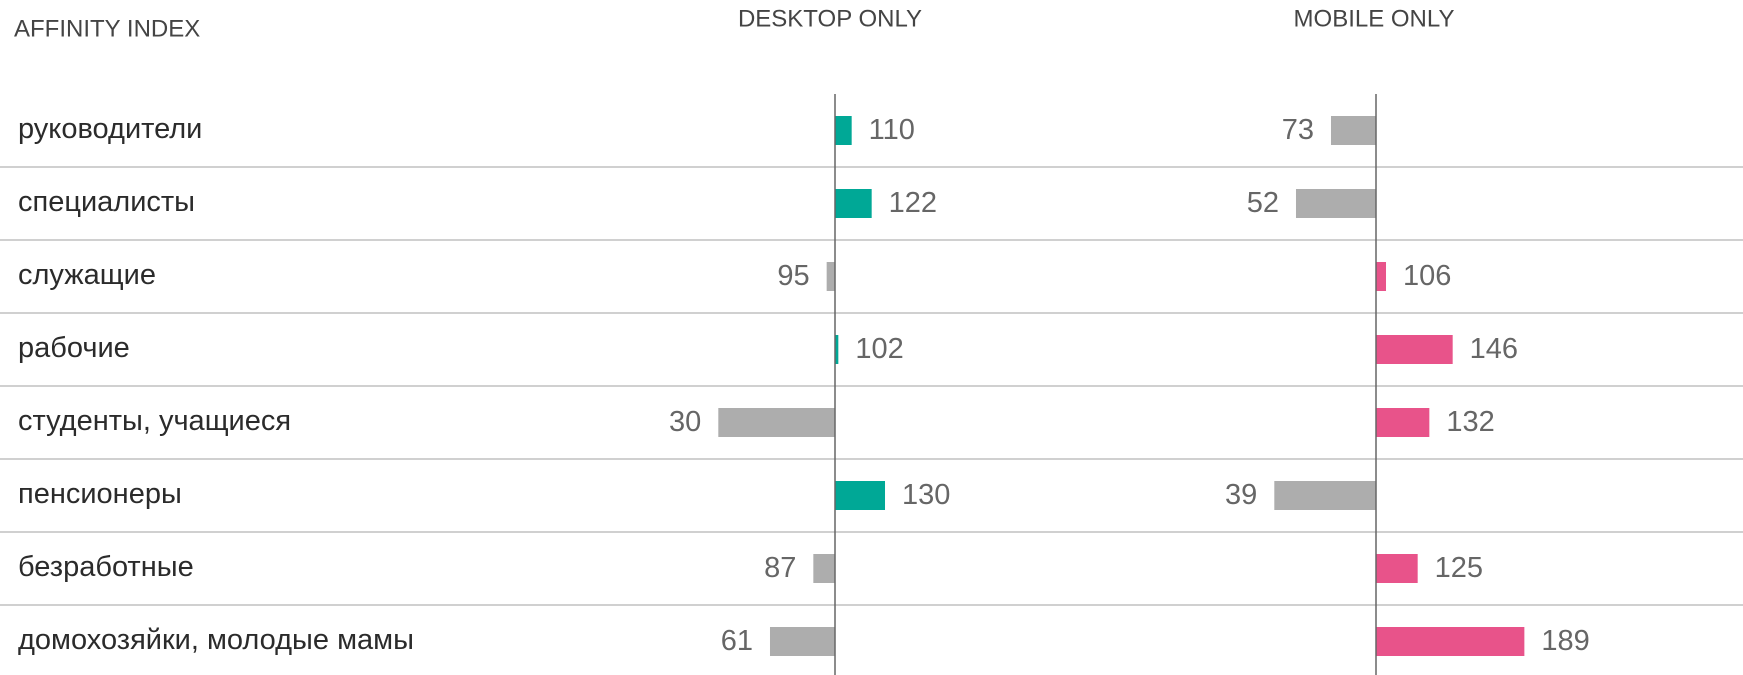  I want to click on category-label: студенты, учащиеся, so click(154, 421).